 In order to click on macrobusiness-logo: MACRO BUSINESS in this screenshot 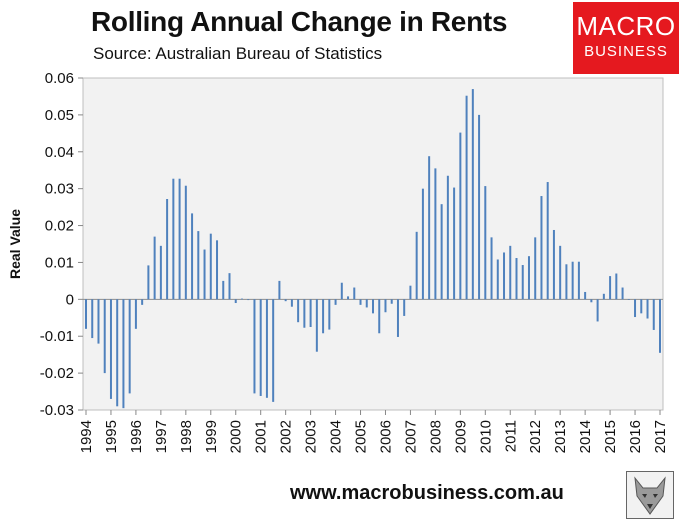, I will do `click(626, 38)`.